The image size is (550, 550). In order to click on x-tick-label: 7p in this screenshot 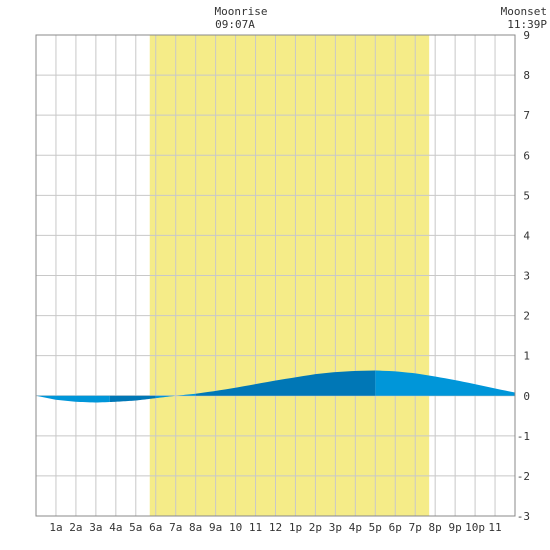, I will do `click(415, 527)`.